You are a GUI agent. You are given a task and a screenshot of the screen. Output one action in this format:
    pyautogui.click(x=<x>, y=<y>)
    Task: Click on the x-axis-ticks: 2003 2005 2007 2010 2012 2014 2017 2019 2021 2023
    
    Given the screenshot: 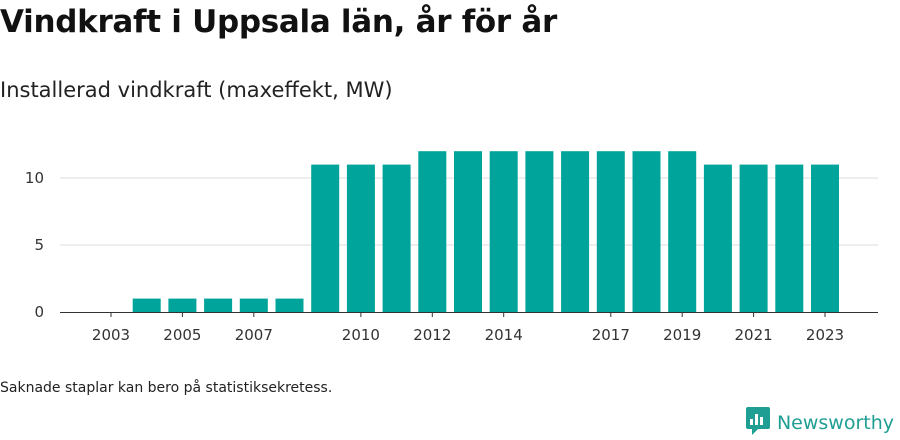 What is the action you would take?
    pyautogui.click(x=468, y=328)
    